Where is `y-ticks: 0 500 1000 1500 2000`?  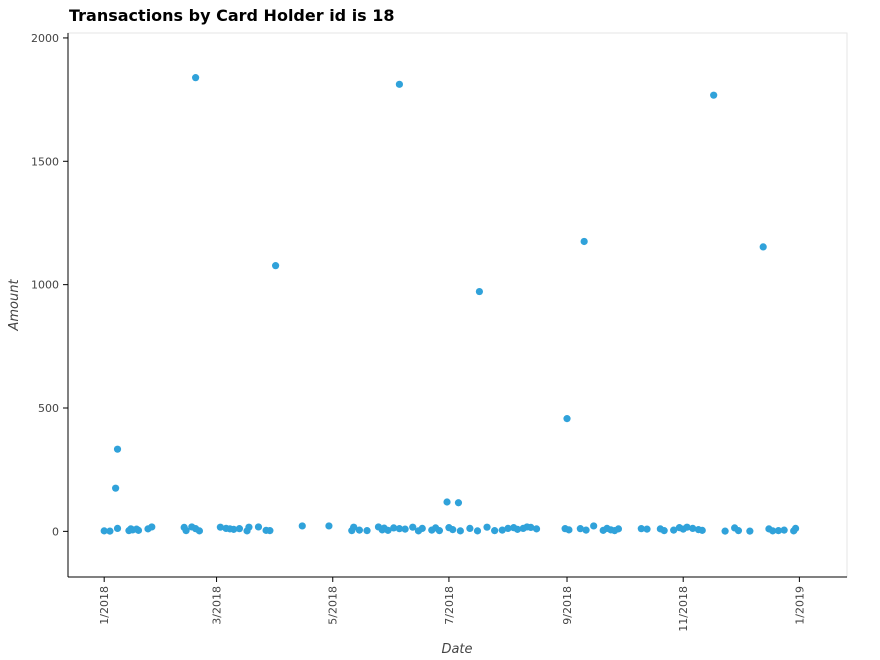
y-ticks: 0 500 1000 1500 2000 is located at coordinates (49, 285).